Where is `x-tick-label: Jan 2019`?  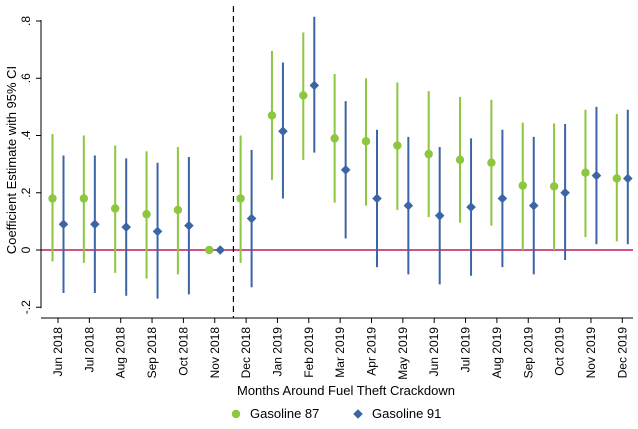
x-tick-label: Jan 2019 is located at coordinates (277, 352).